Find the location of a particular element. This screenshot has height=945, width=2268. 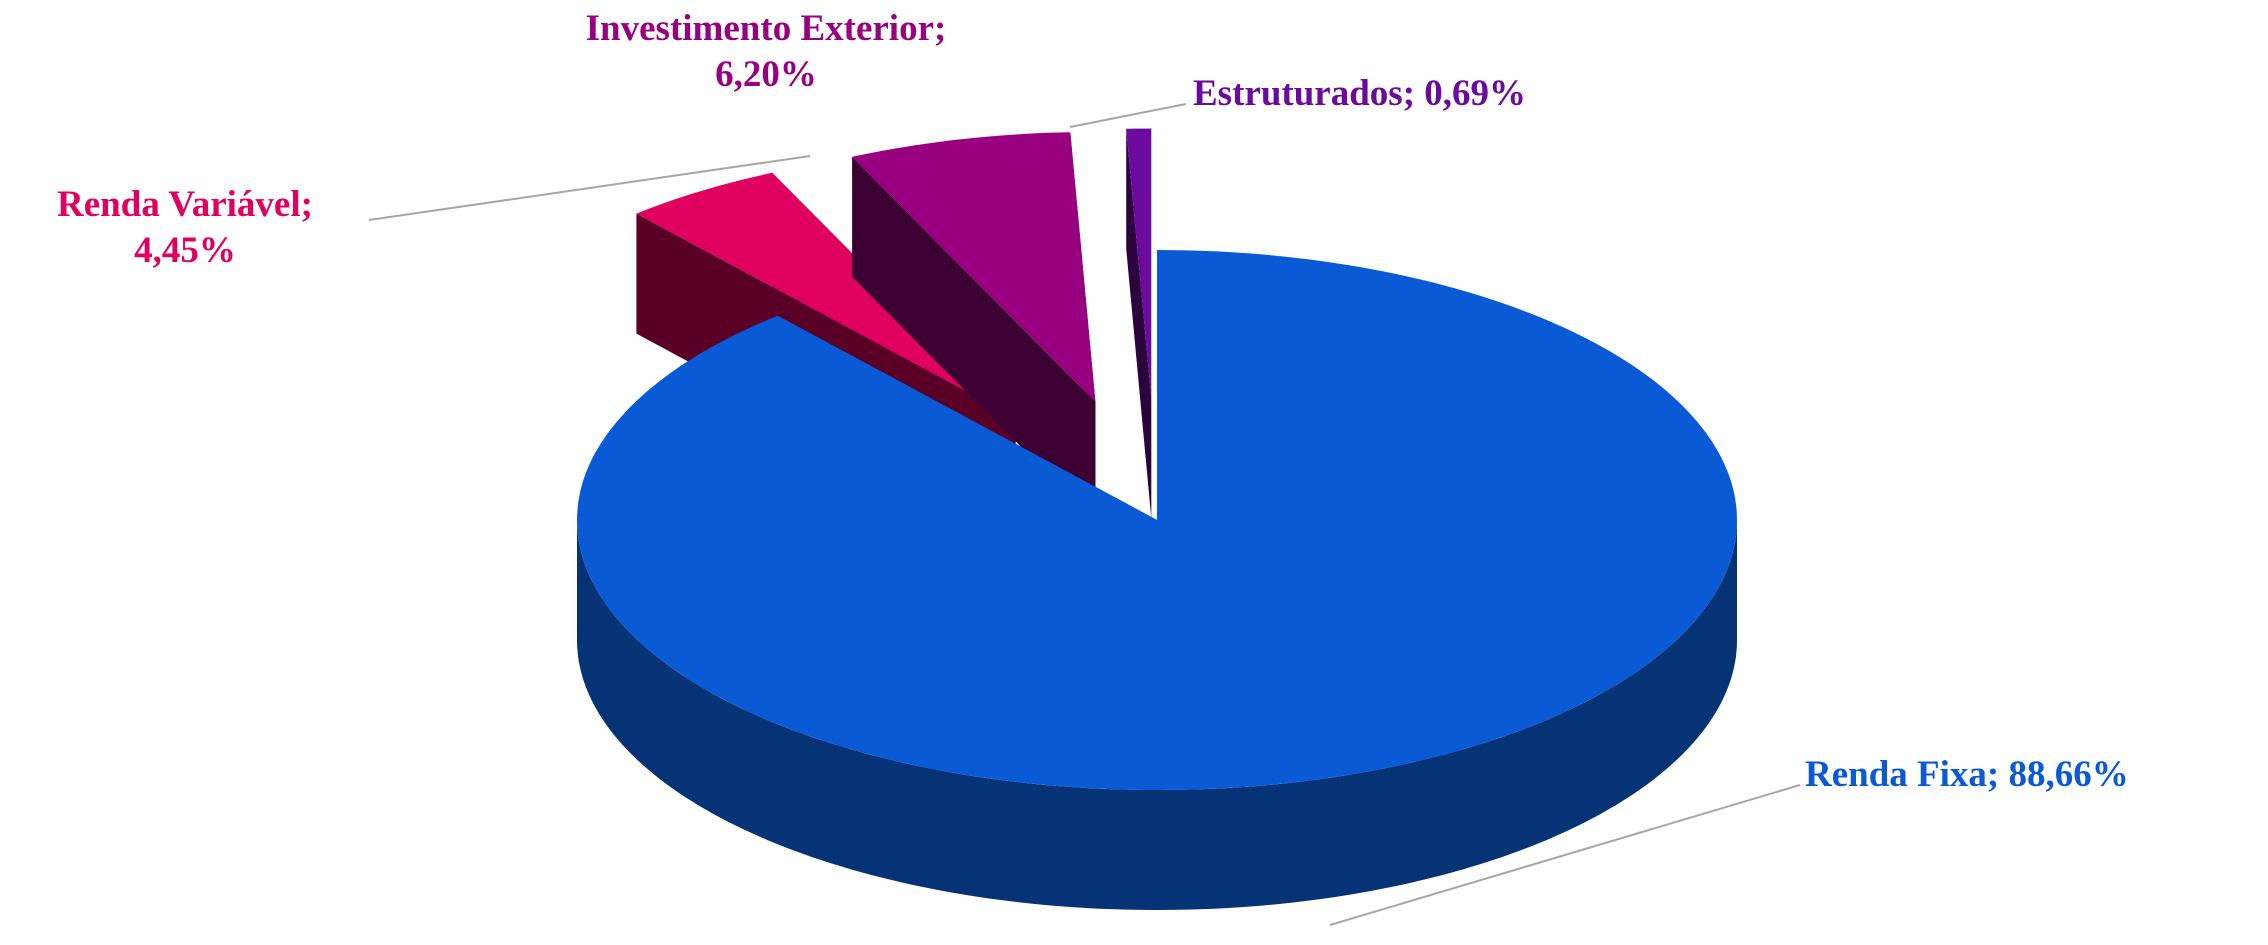

data-label: Investimento Exterior; 6,20% is located at coordinates (766, 51).